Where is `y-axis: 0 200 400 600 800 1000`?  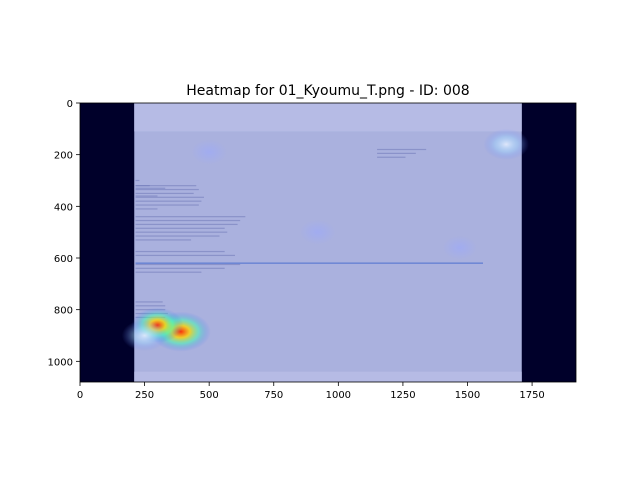 y-axis: 0 200 400 600 800 1000 is located at coordinates (64, 233).